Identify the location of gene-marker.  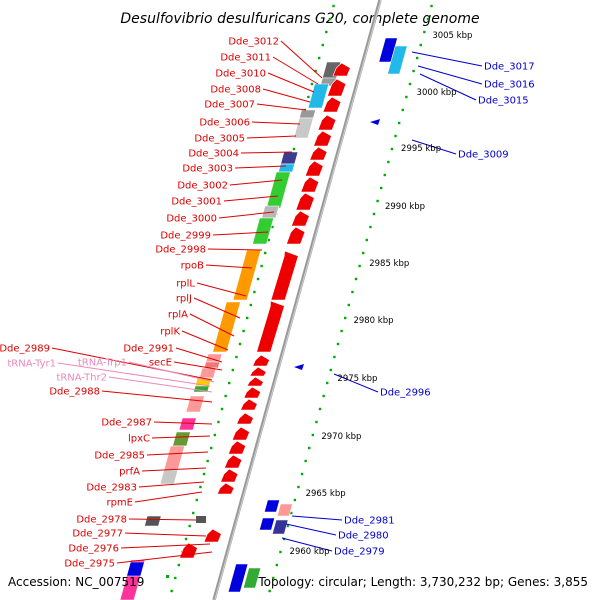
(299, 367).